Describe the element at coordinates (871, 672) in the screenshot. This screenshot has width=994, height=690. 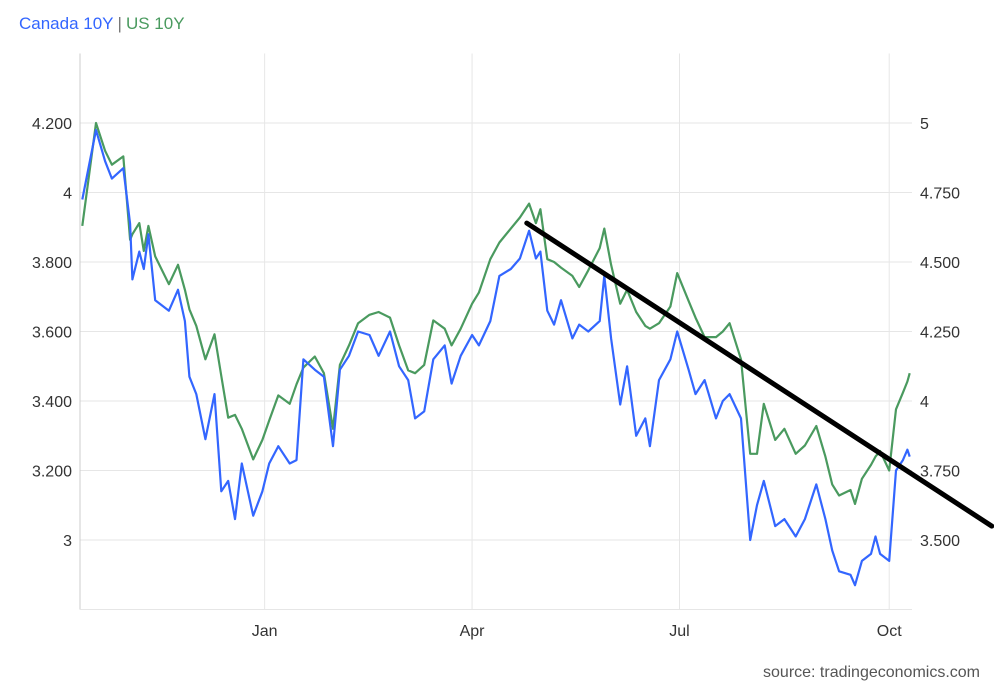
I see `source-label: source: tradingeconomics.com` at that location.